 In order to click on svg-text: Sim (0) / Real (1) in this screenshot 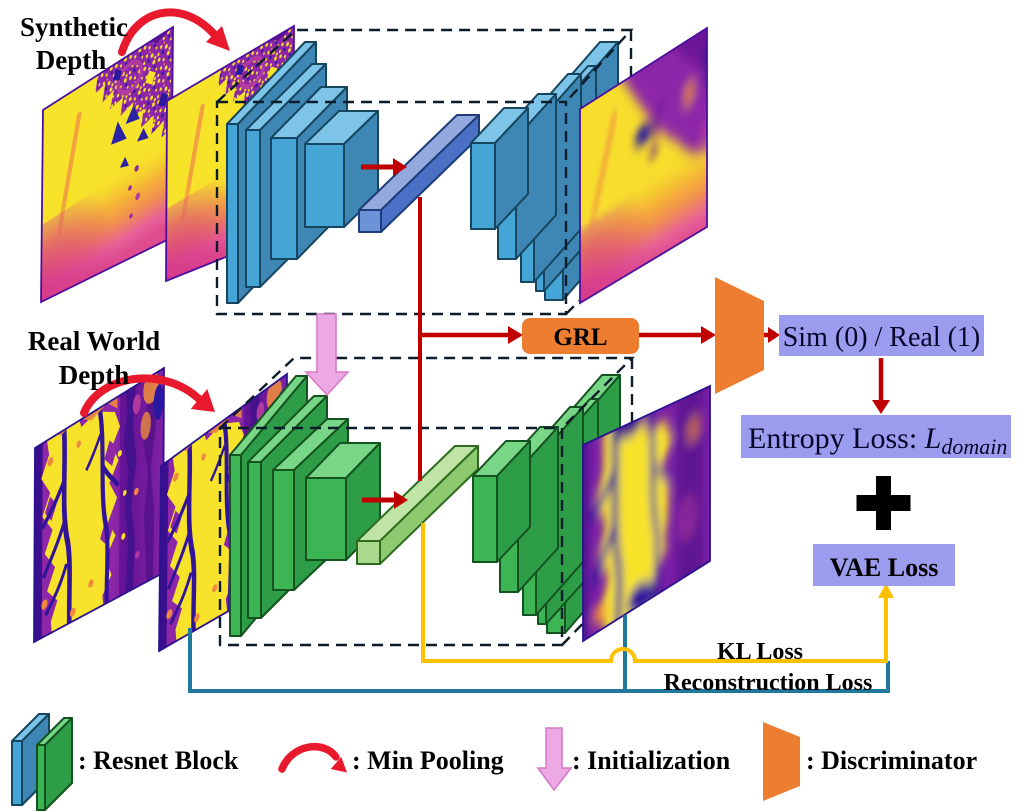, I will do `click(882, 337)`.